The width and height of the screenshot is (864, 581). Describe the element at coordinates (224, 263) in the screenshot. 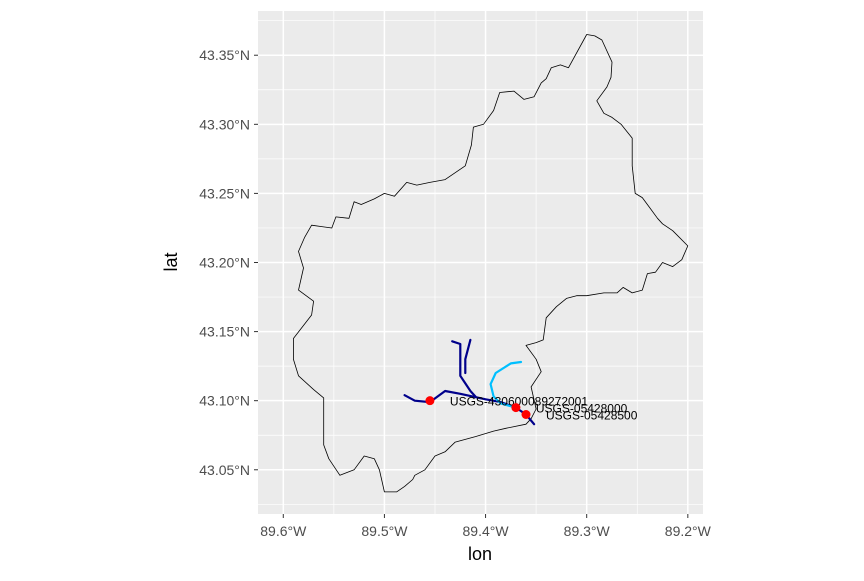

I see `y-tick-label: 43.20°N` at that location.